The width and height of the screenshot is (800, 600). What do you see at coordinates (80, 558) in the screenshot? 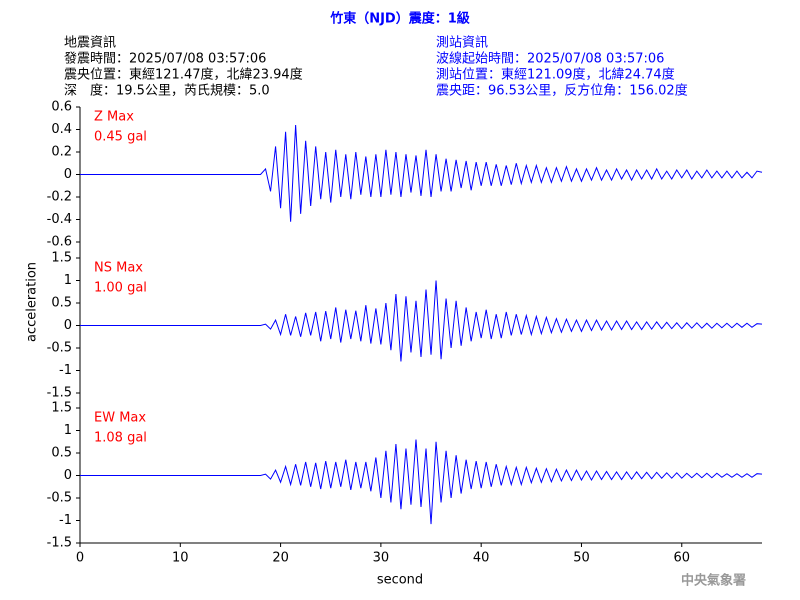
I see `x-tick-label: 0` at bounding box center [80, 558].